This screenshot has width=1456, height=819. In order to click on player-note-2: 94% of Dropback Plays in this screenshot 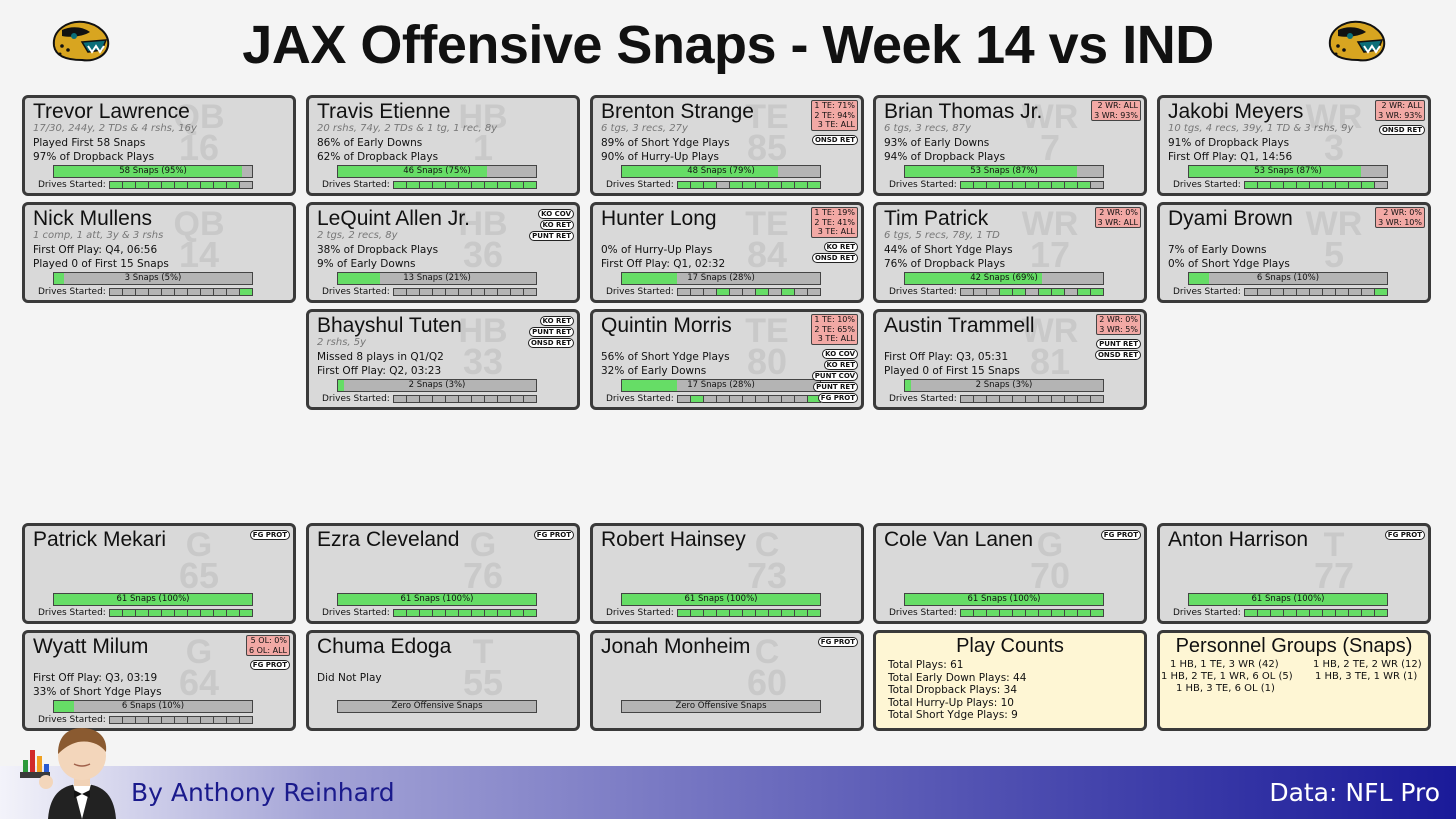, I will do `click(945, 157)`.